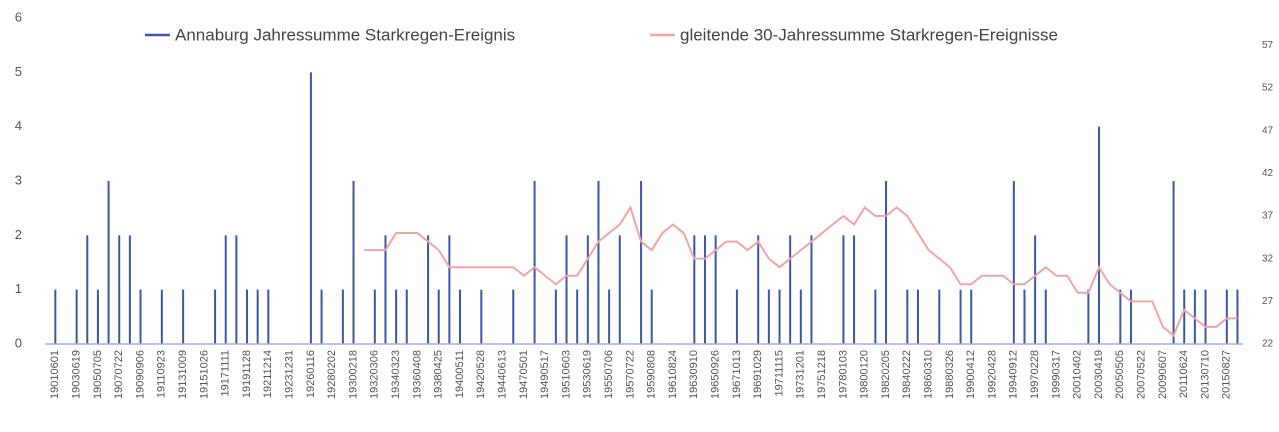 This screenshot has width=1279, height=432. Describe the element at coordinates (1268, 216) in the screenshot. I see `y2-tick-label: 37` at that location.